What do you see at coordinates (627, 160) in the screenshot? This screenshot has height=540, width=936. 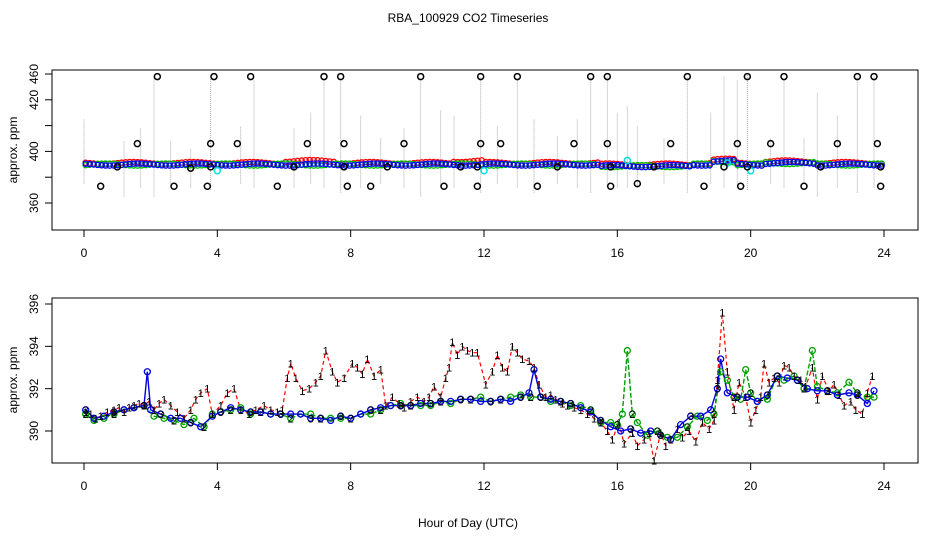 I see `top-point-cyan` at bounding box center [627, 160].